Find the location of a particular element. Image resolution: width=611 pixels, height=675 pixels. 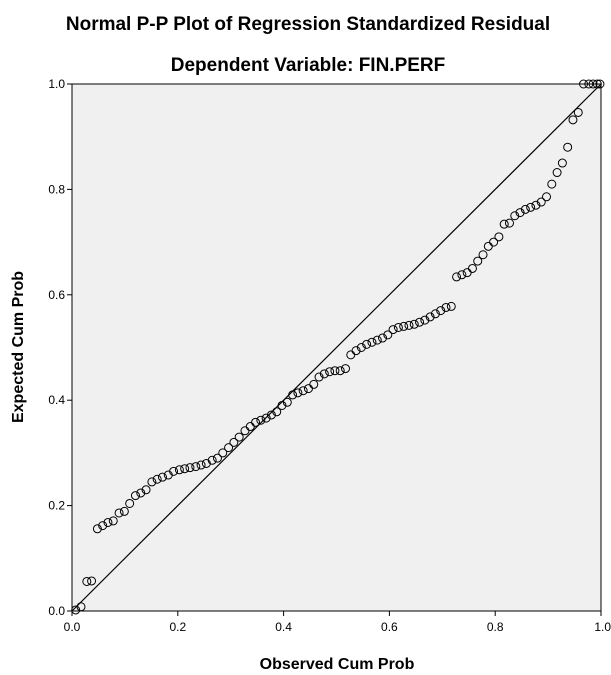

x-axis-label: Observed Cum Prob is located at coordinates (337, 664).